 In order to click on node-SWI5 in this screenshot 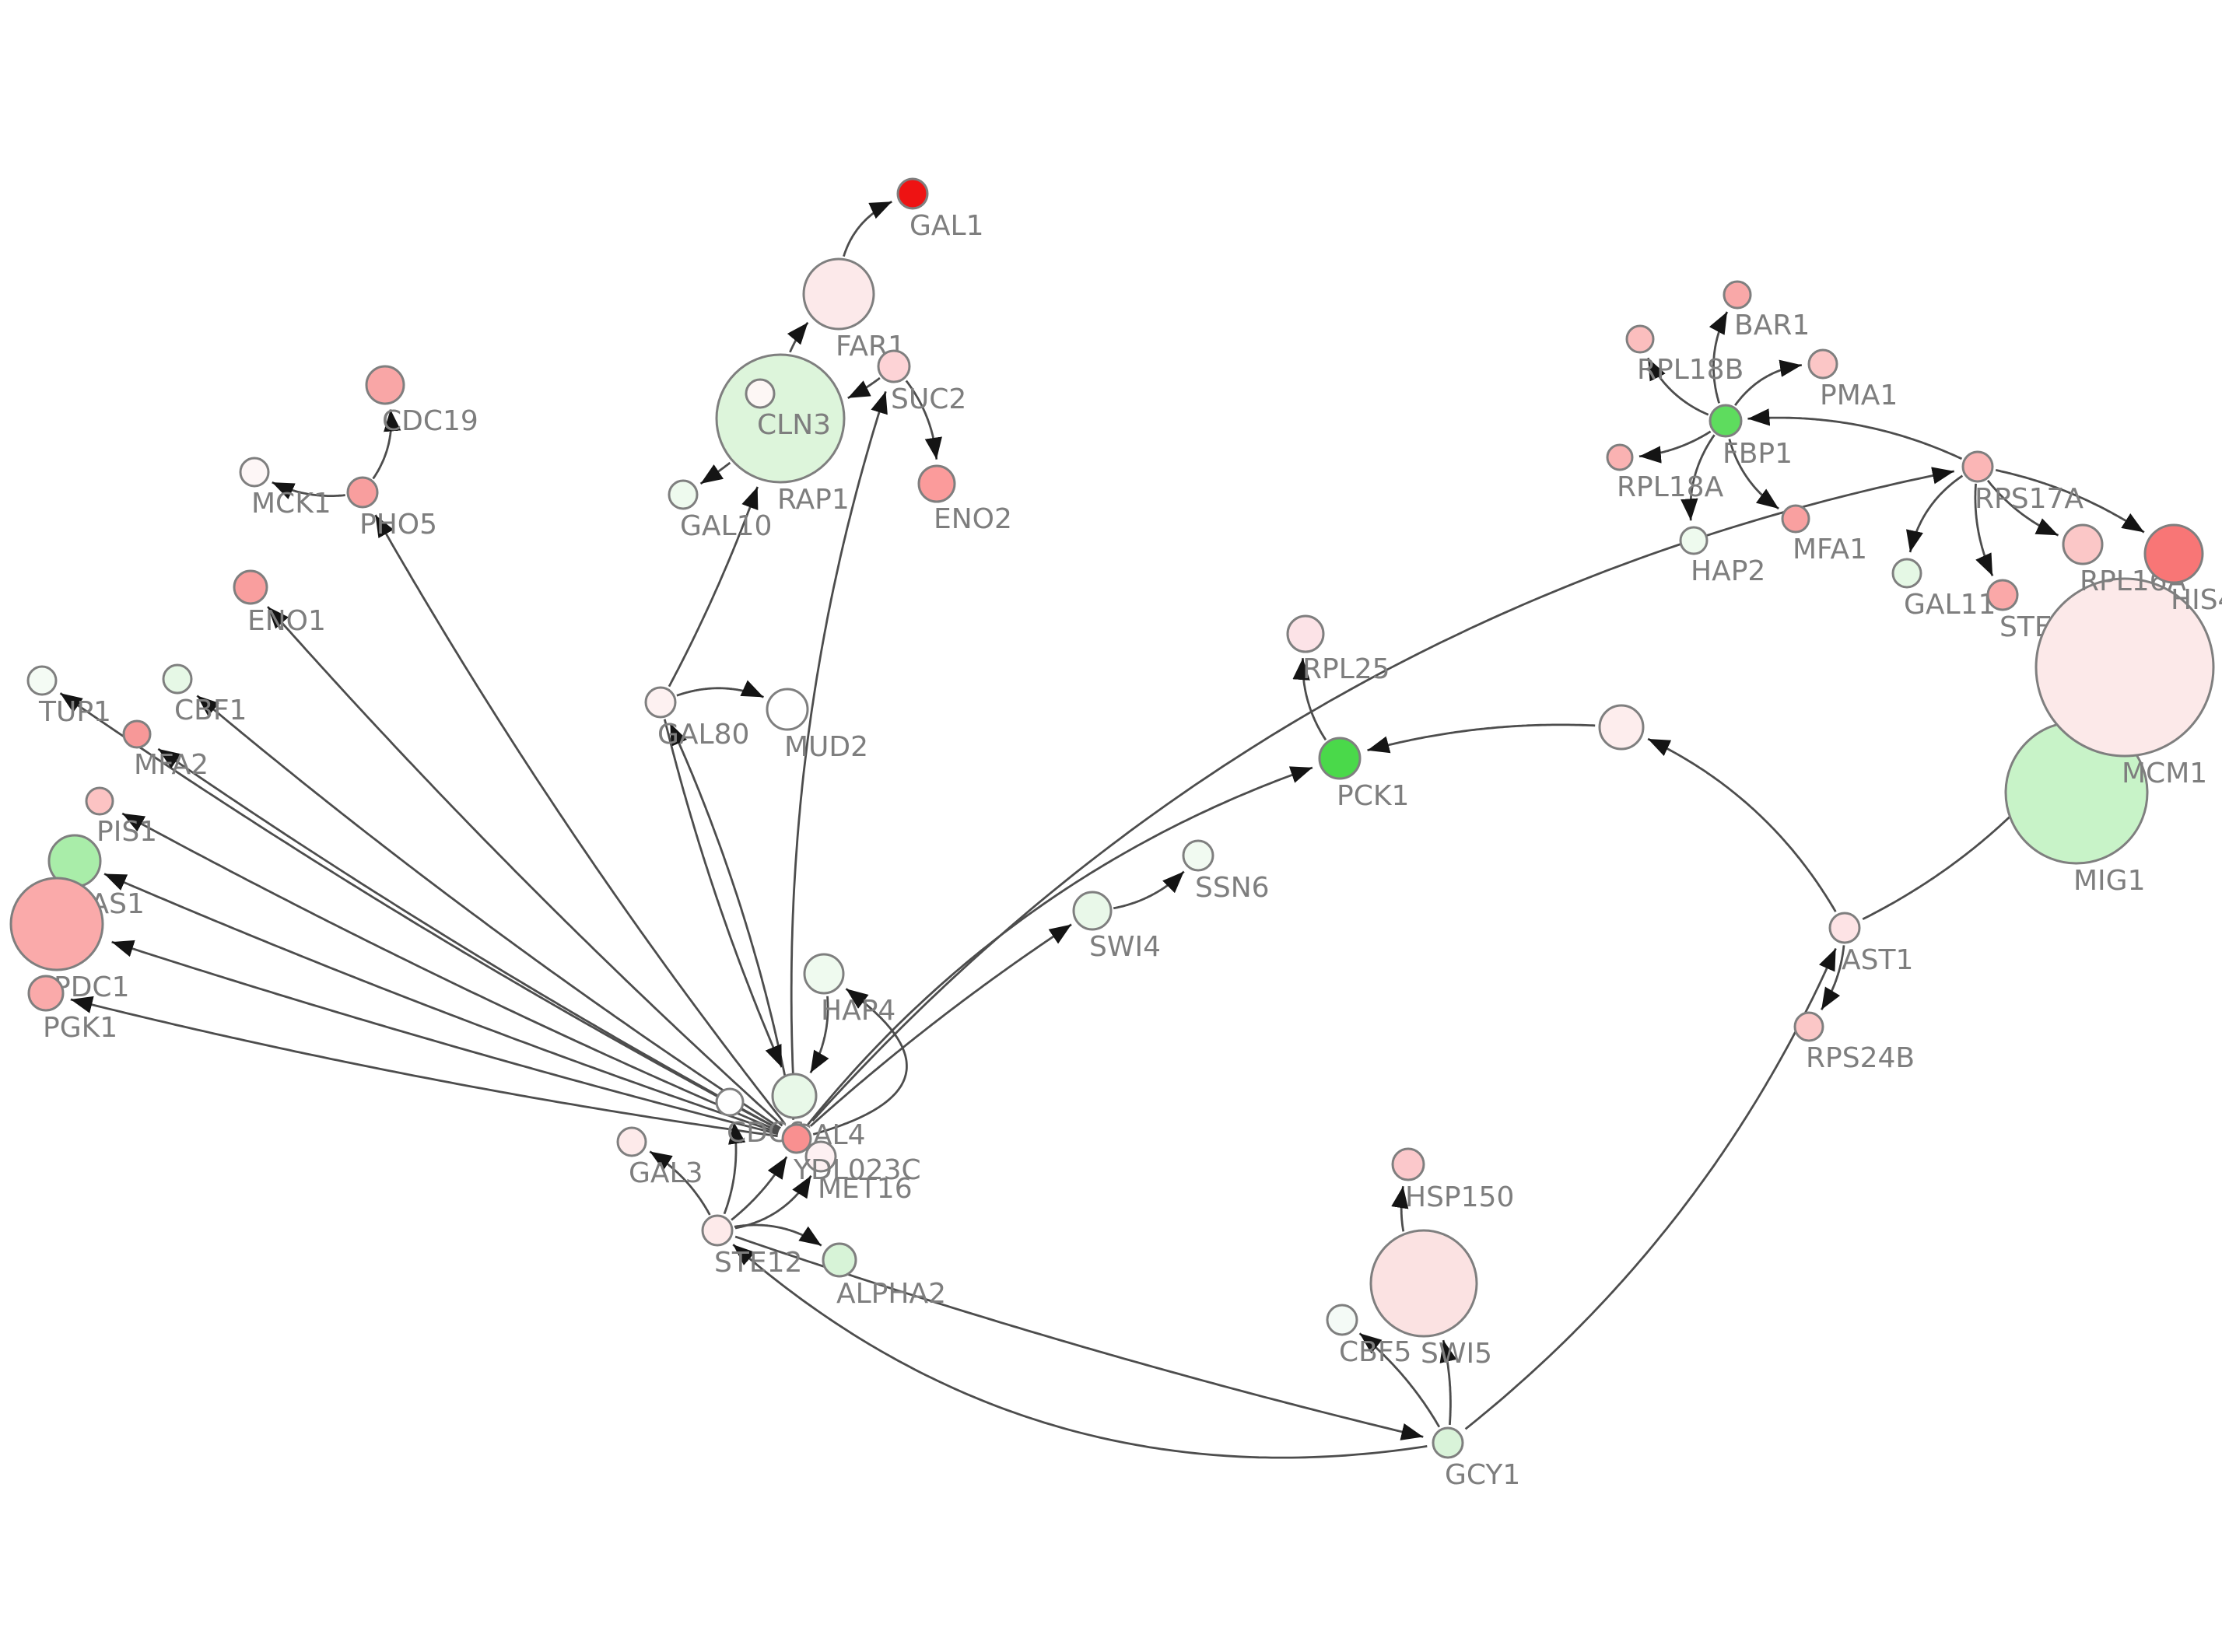, I will do `click(1423, 1283)`.